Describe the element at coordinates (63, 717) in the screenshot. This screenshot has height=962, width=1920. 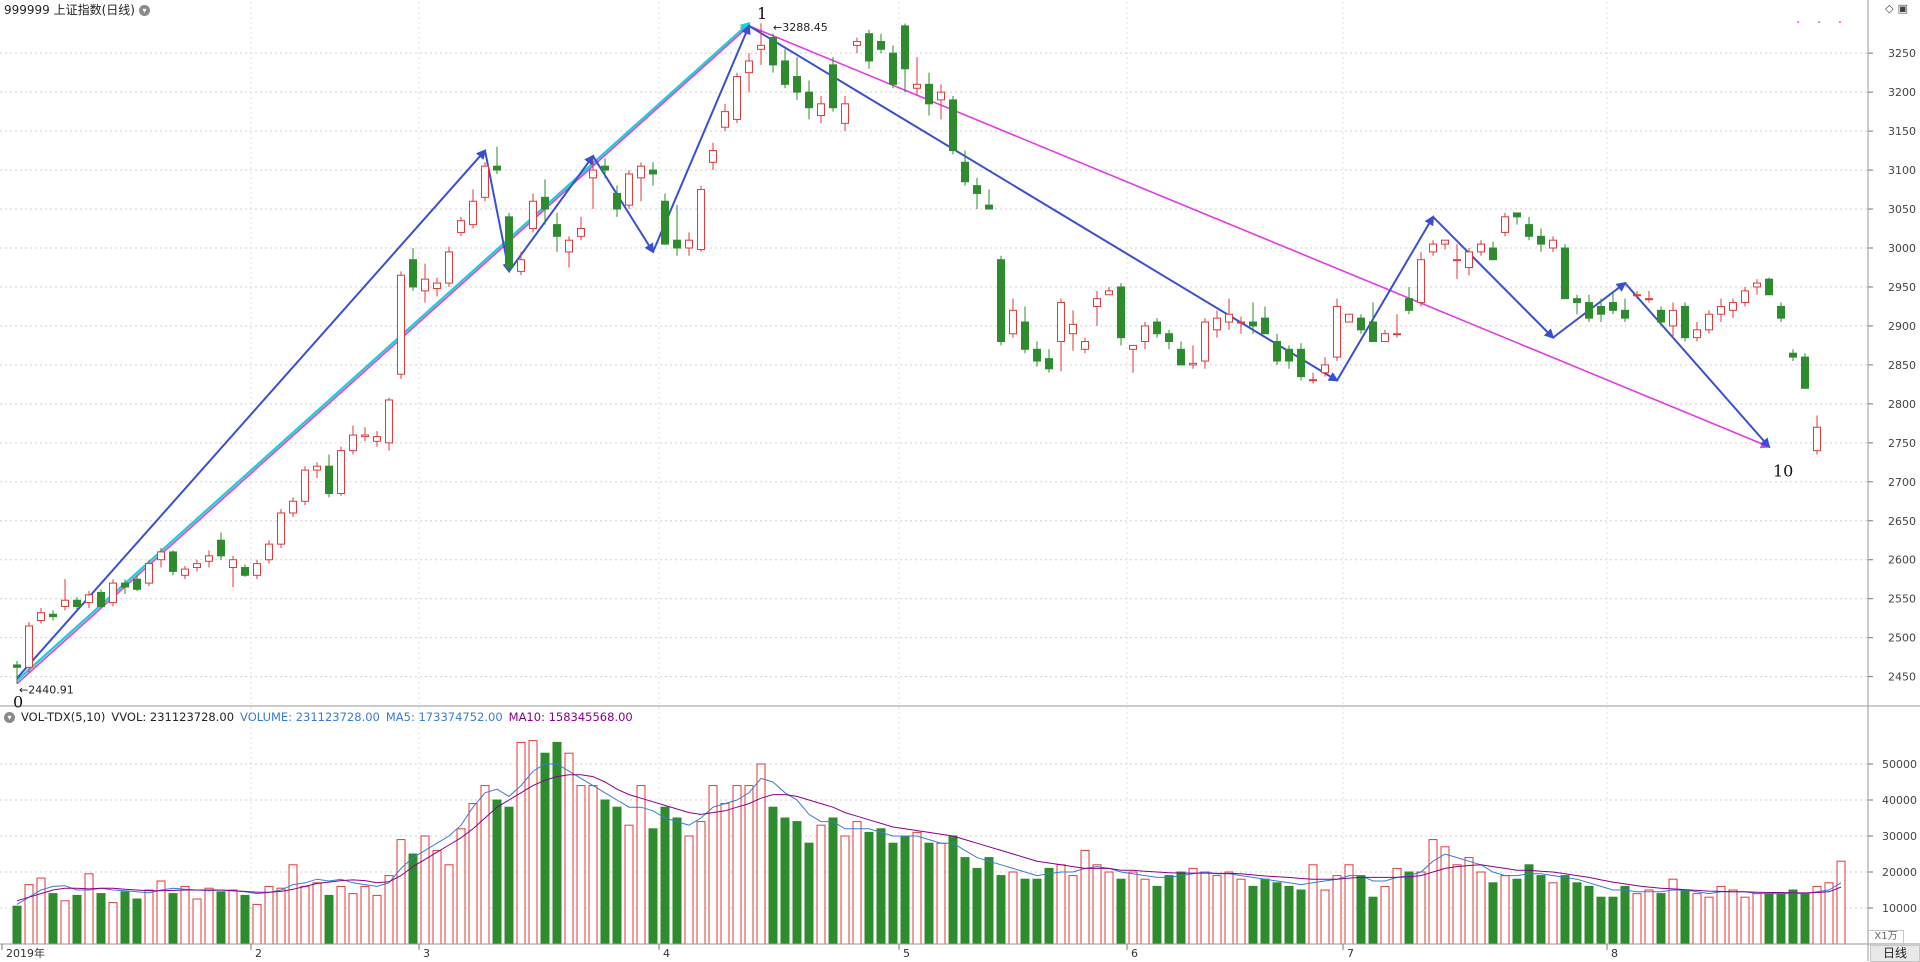
I see `volume-indicator-label: VOL-TDX(5,10)` at that location.